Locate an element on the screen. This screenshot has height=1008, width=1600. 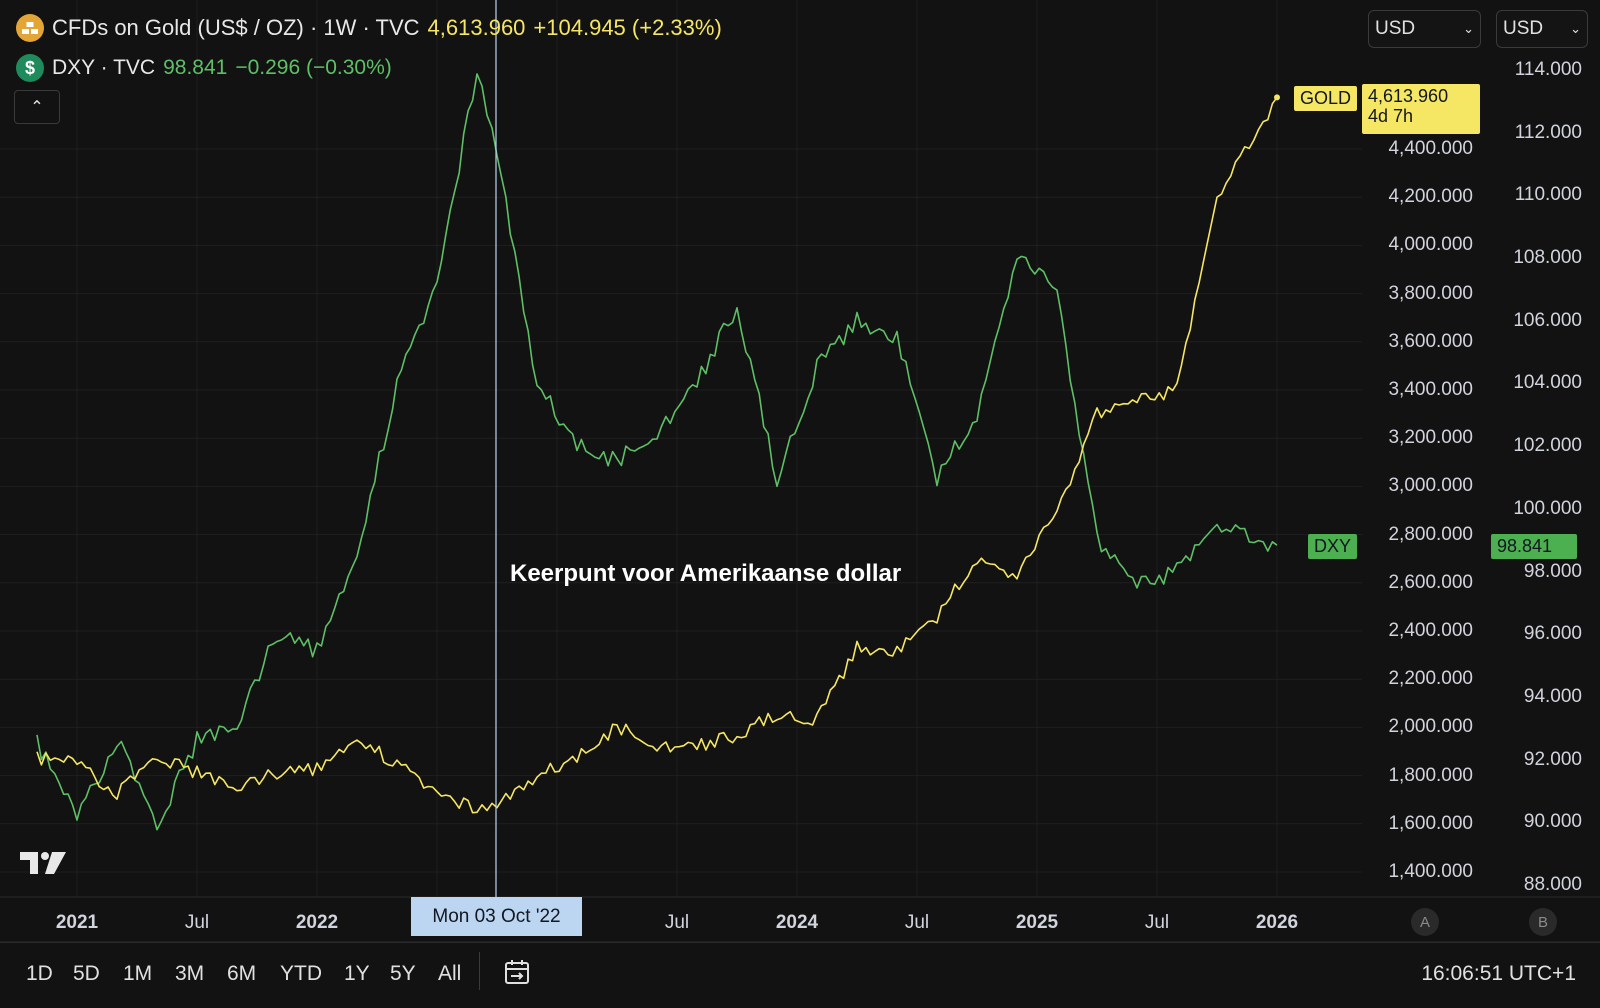
range-button-ytd: YTD is located at coordinates (301, 973).